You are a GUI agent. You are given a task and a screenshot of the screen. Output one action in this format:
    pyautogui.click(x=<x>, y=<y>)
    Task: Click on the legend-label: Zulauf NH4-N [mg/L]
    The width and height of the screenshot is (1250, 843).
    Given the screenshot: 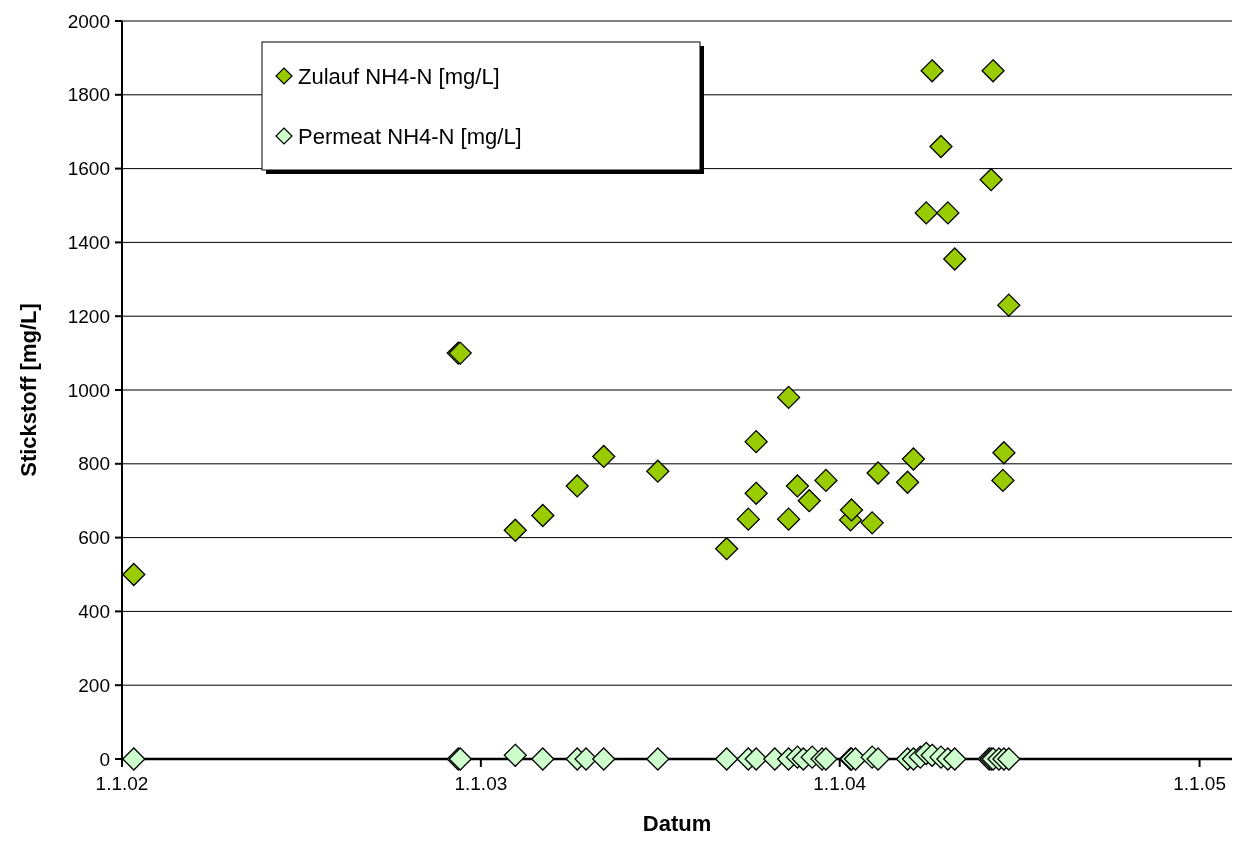 What is the action you would take?
    pyautogui.click(x=399, y=76)
    